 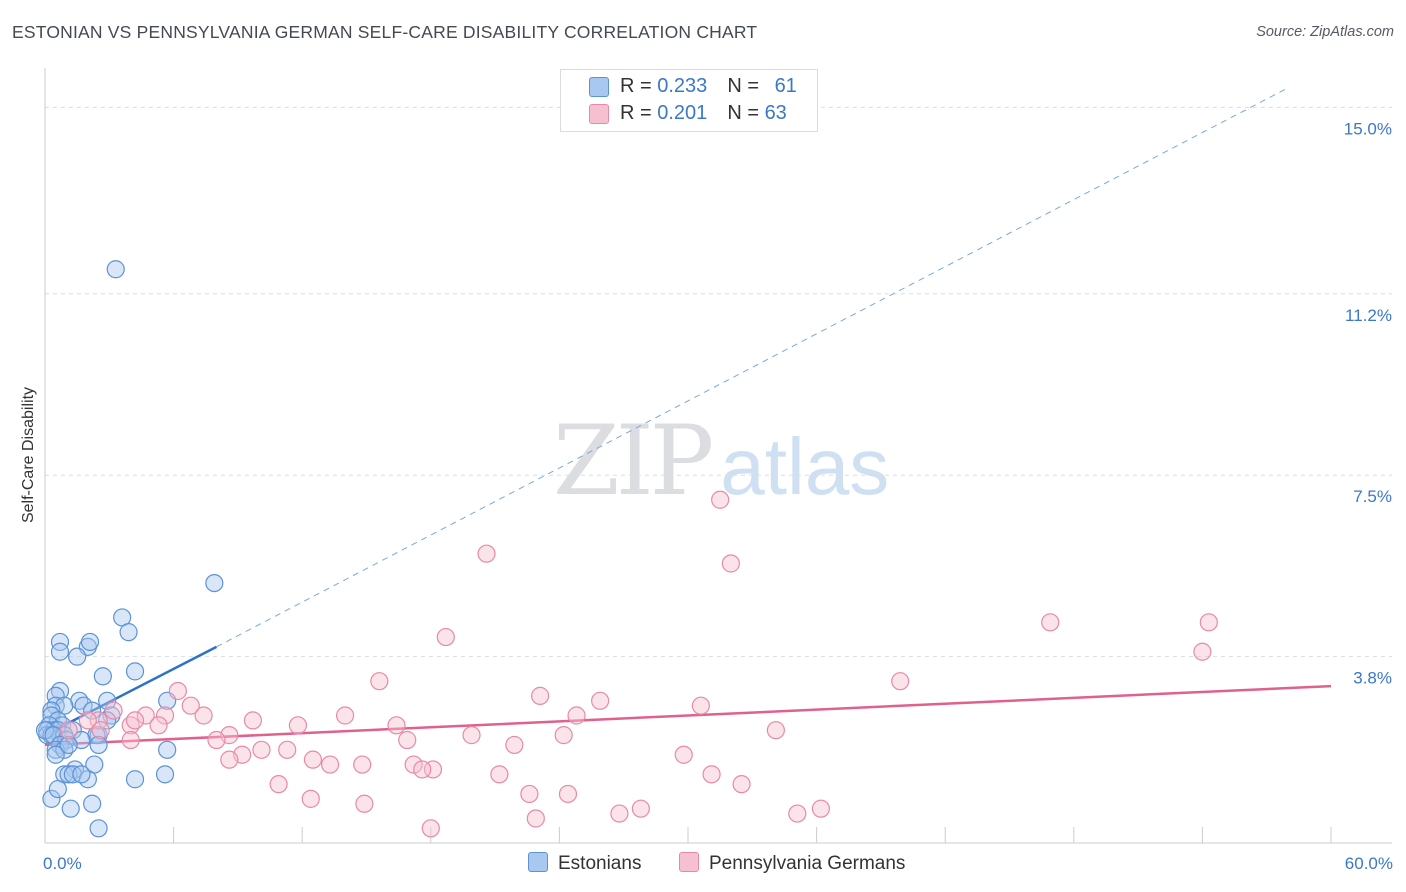 I want to click on penn-germans-trend-line, so click(x=688, y=715).